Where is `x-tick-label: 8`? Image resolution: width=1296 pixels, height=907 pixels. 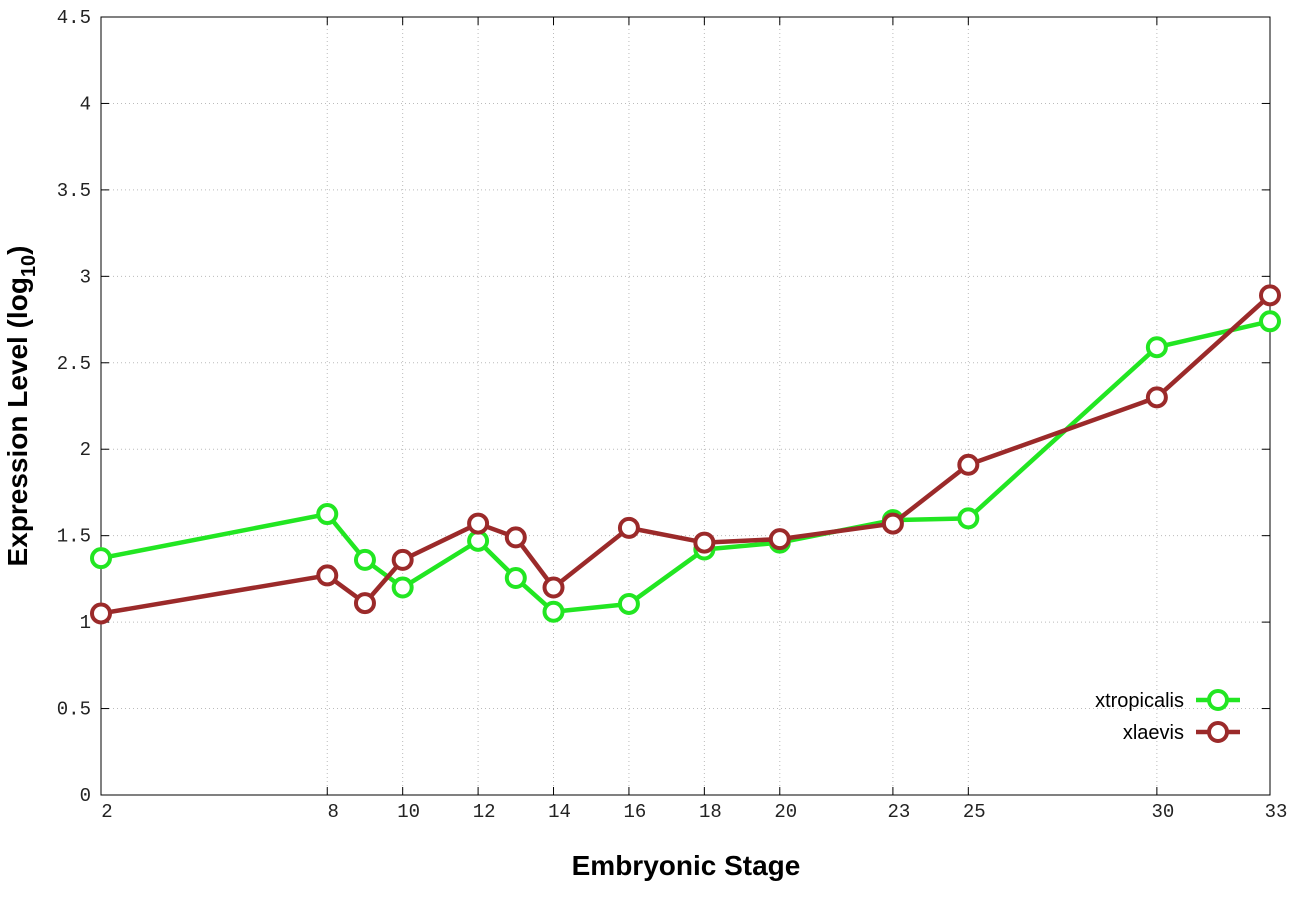 x-tick-label: 8 is located at coordinates (333, 812).